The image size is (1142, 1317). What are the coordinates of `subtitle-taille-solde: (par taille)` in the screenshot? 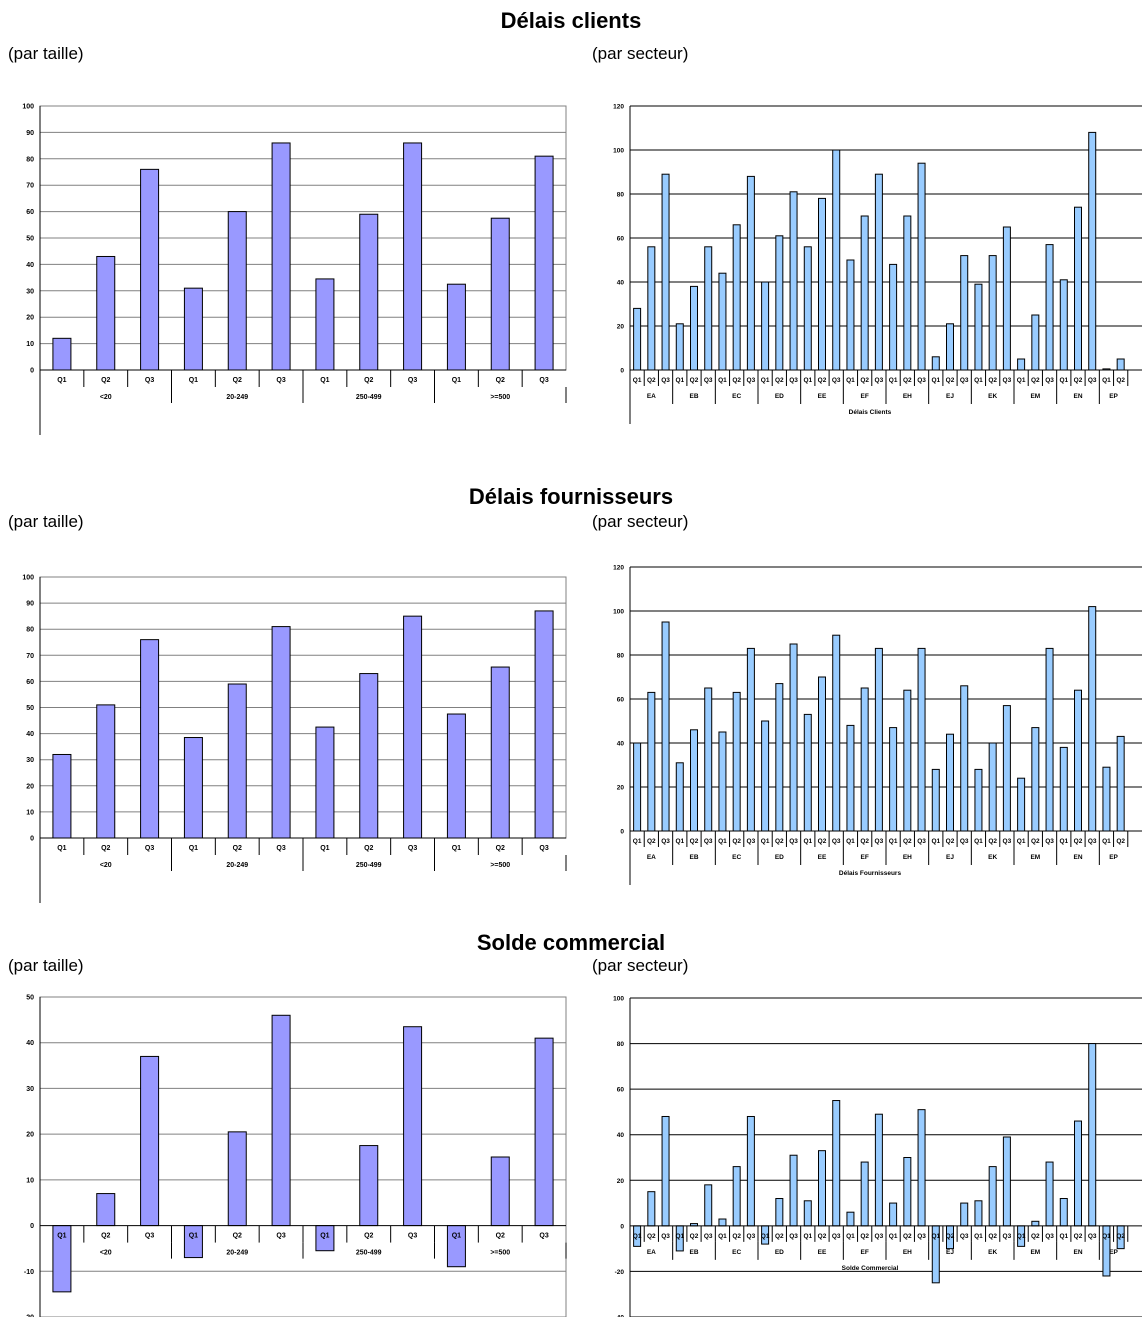 It's located at (46, 965).